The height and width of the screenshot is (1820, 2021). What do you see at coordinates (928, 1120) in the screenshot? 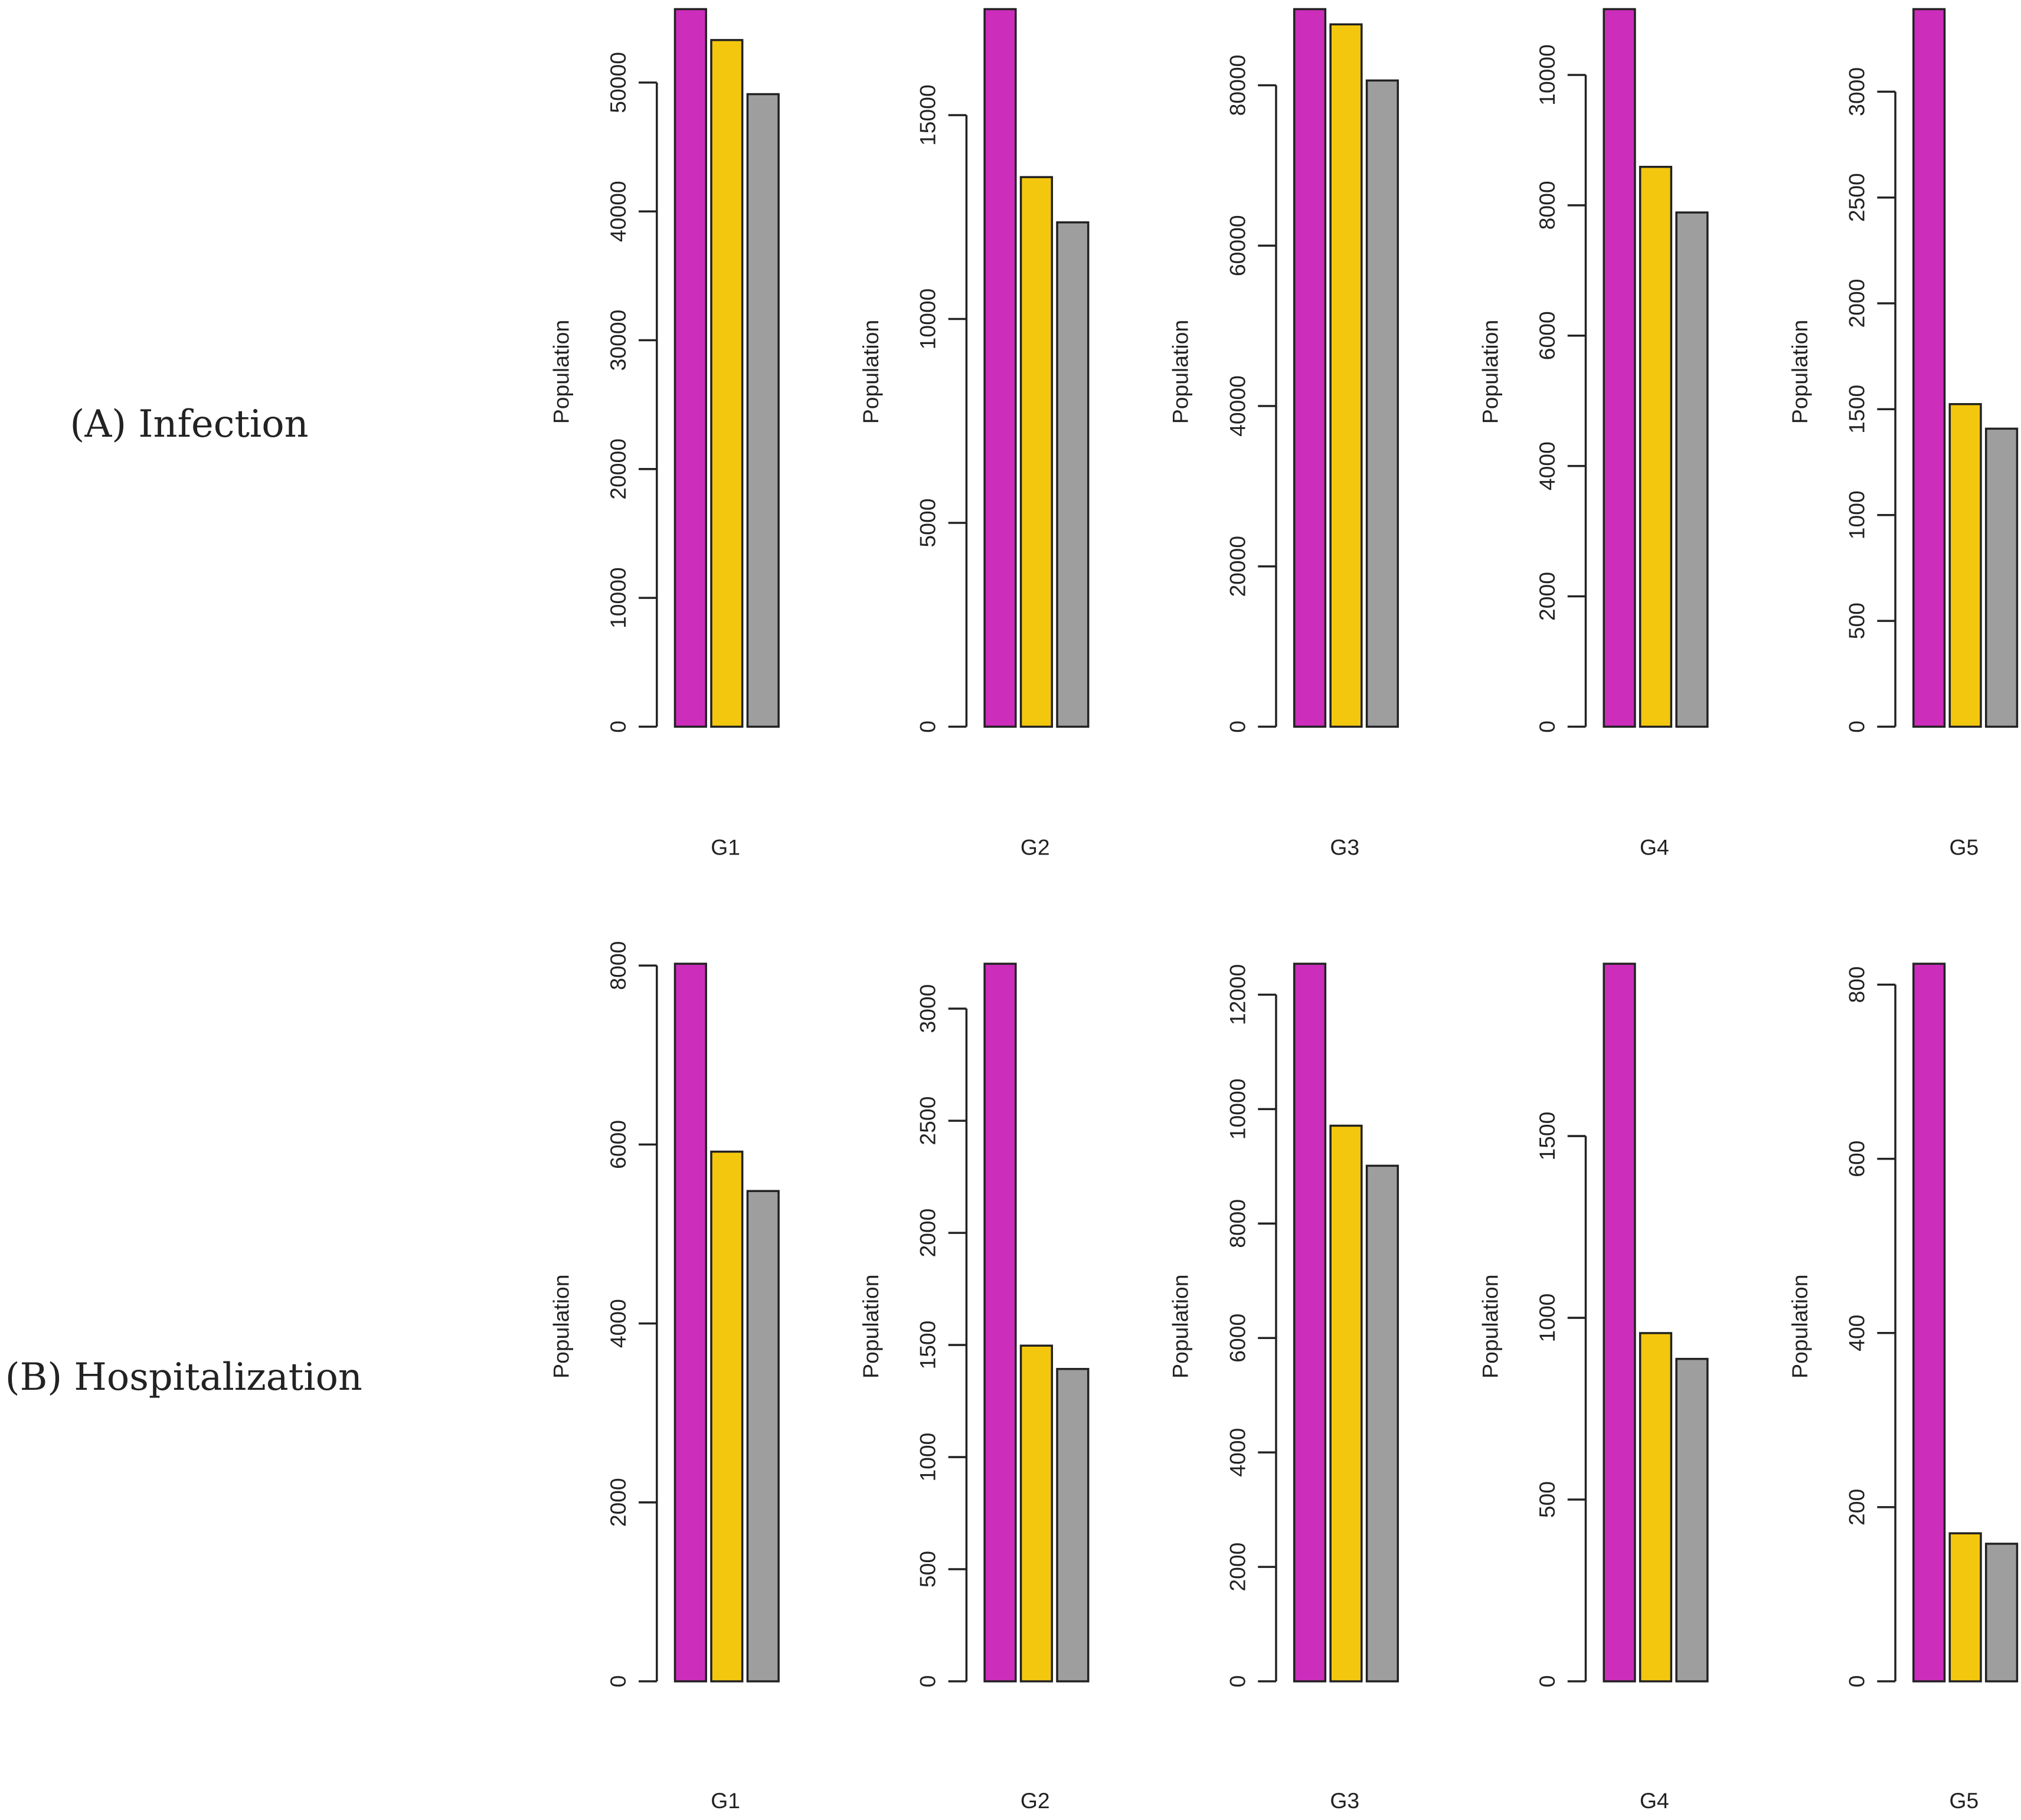
I see `y-tick-label: 2500` at bounding box center [928, 1120].